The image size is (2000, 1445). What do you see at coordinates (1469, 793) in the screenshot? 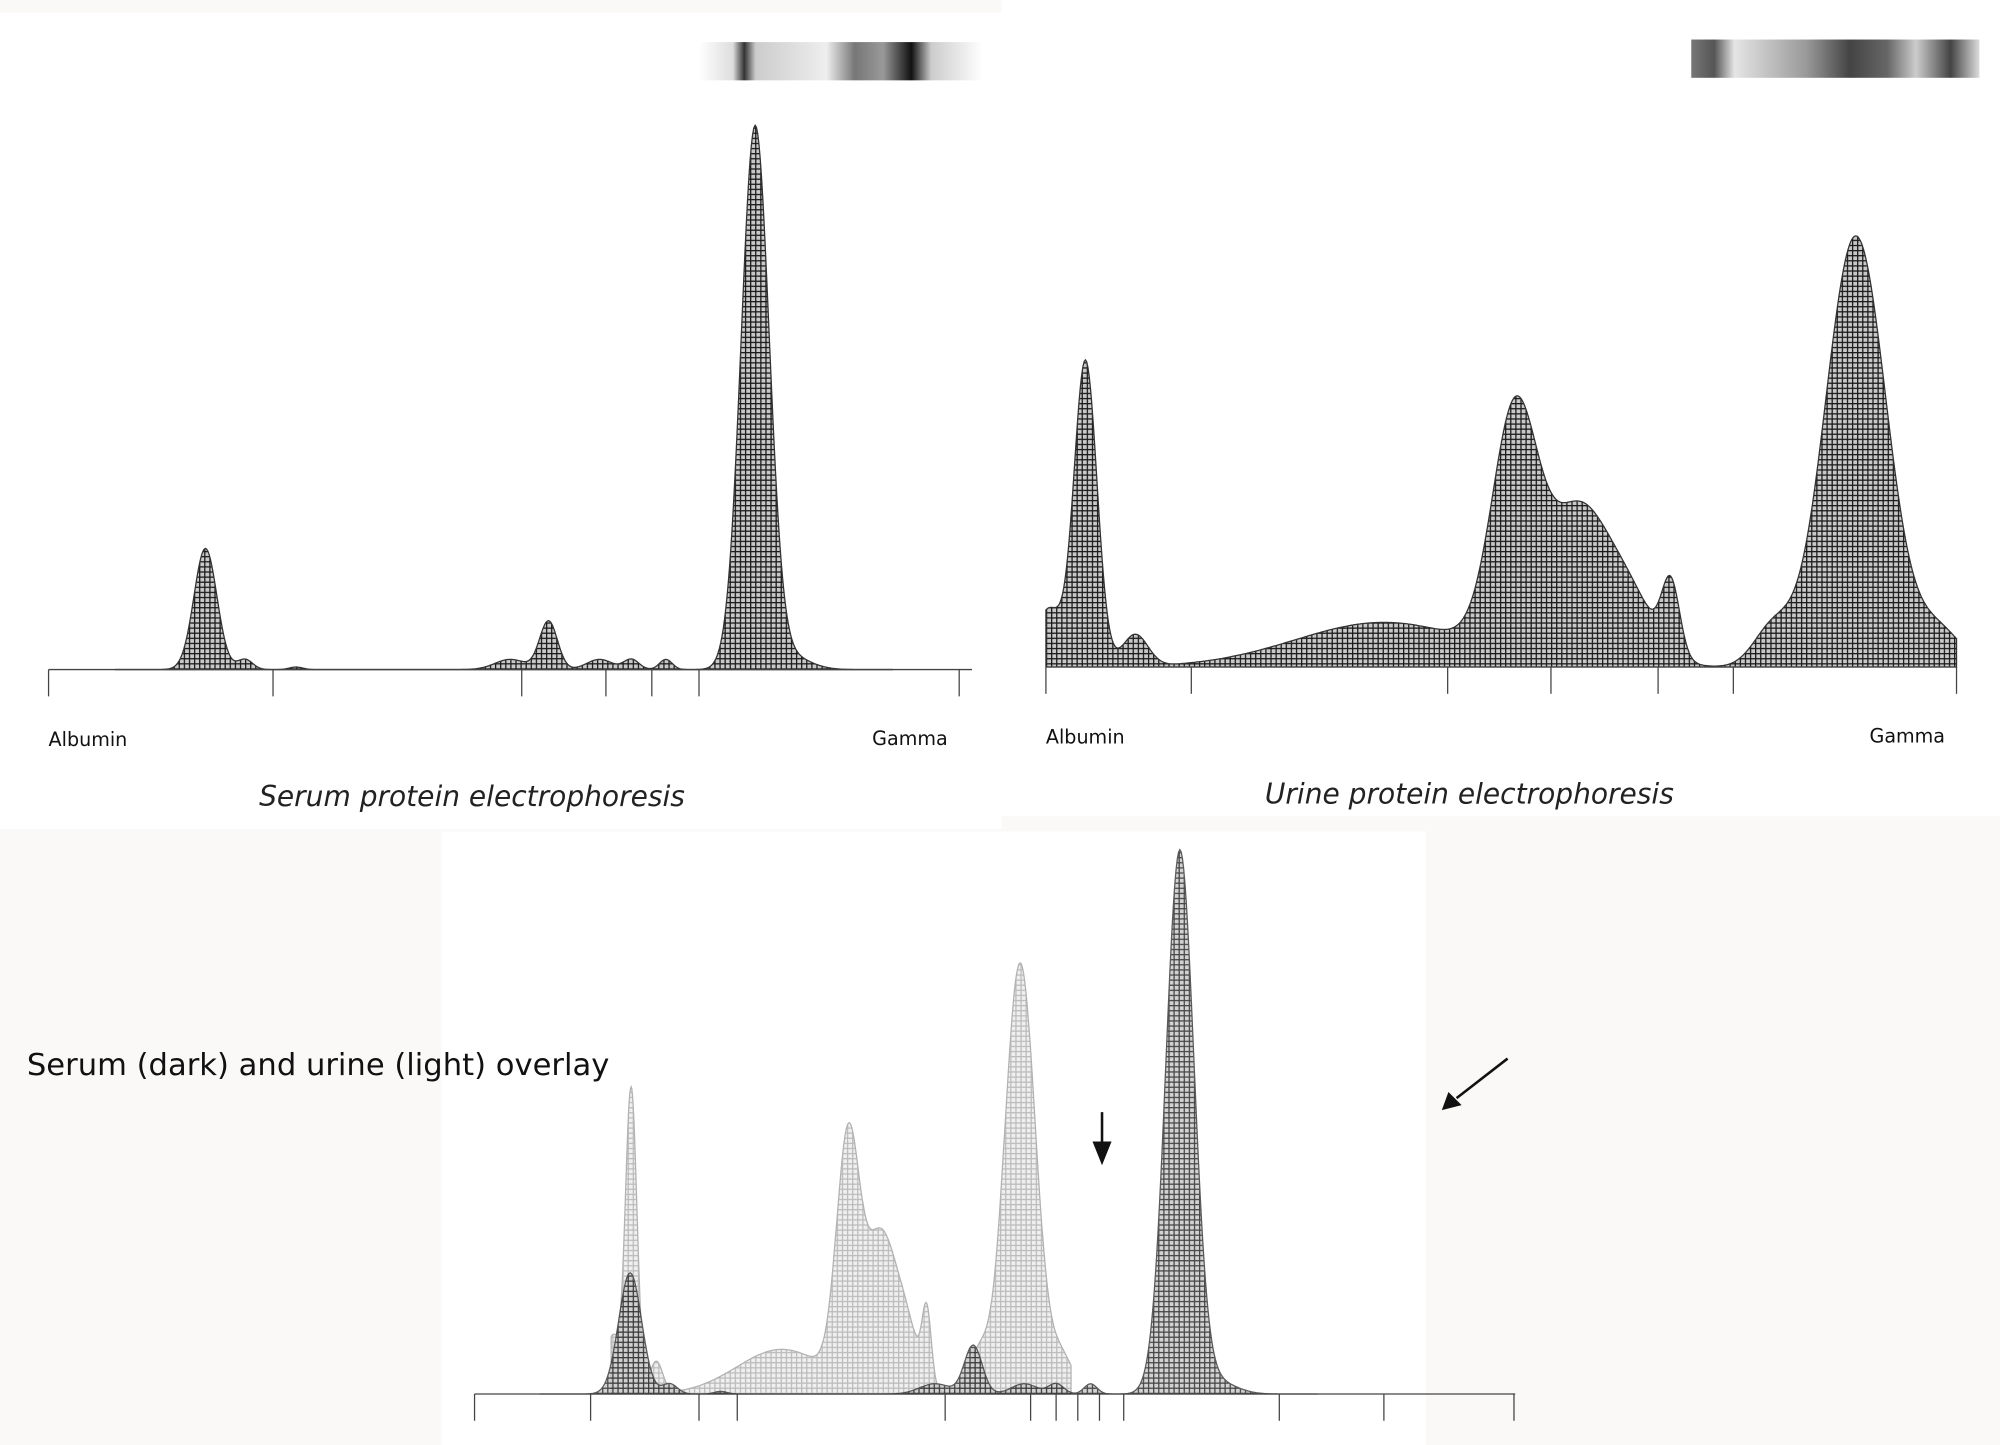
I see `urine-caption: Urine protein electrophoresis` at bounding box center [1469, 793].